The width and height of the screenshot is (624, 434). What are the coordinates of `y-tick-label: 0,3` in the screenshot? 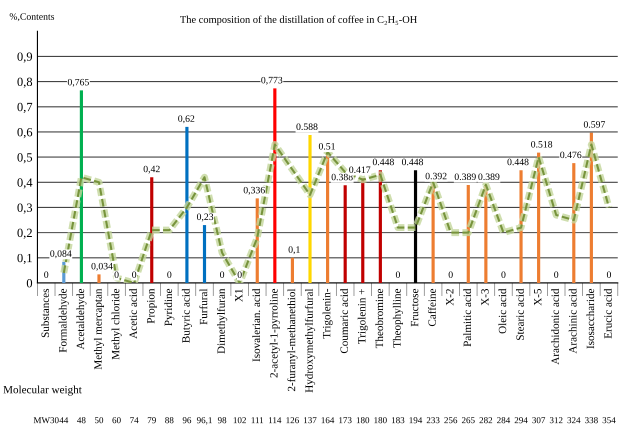 It's located at (24, 208).